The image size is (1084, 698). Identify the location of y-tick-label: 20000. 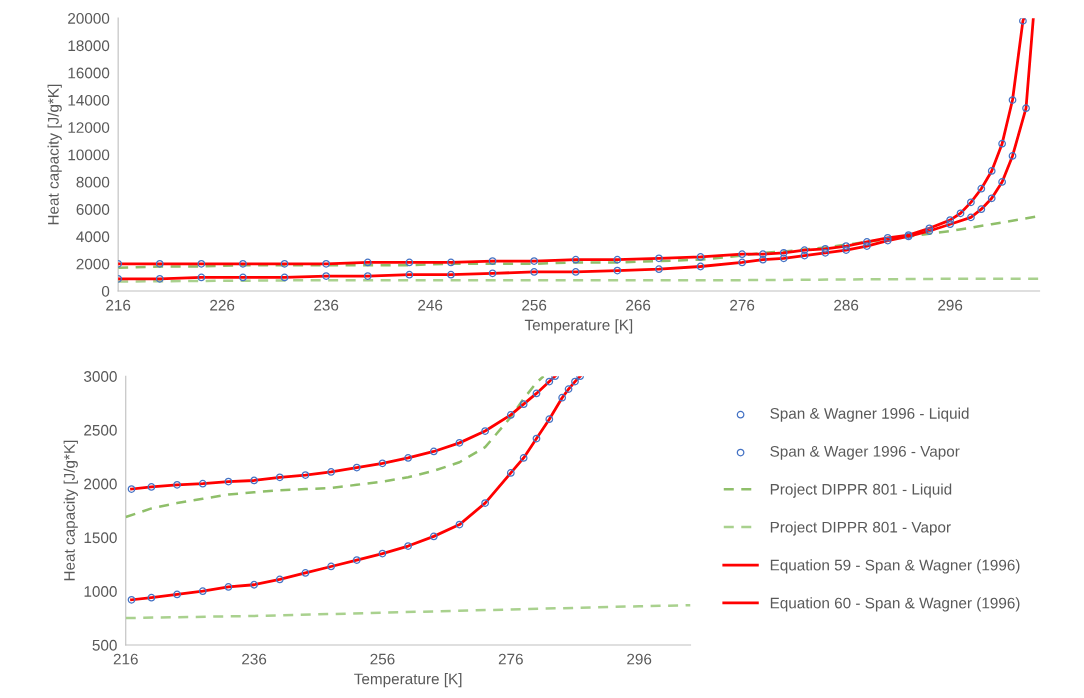
(89, 18).